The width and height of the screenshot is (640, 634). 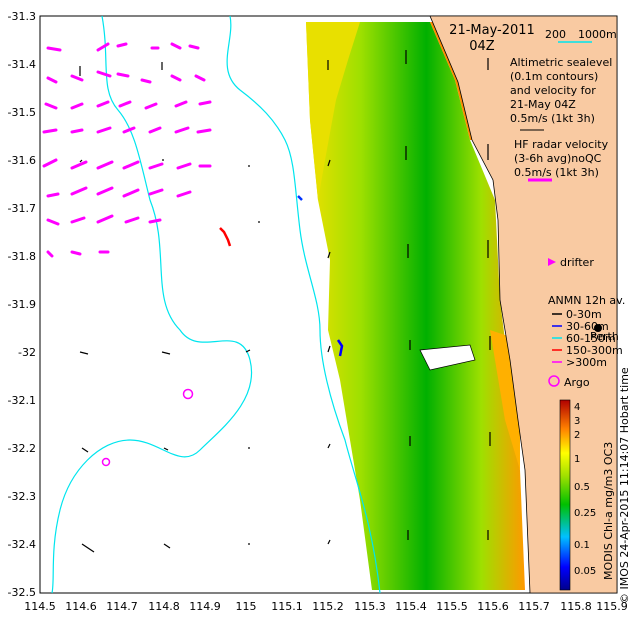 I want to click on colorbar-ticks: 4 3 2 1 0.5 0.25 0.1 0.05, so click(x=585, y=489).